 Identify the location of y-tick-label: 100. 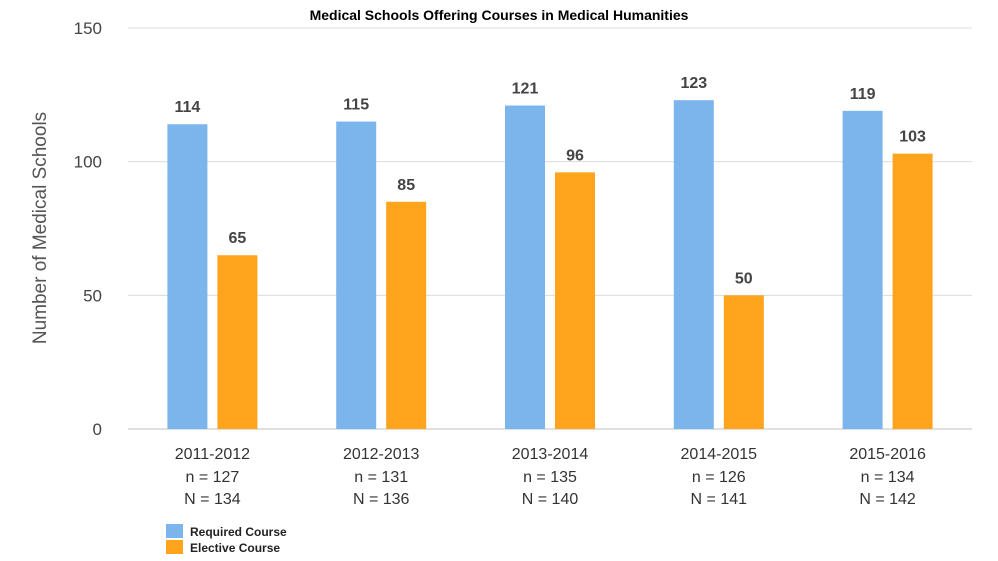
(88, 162).